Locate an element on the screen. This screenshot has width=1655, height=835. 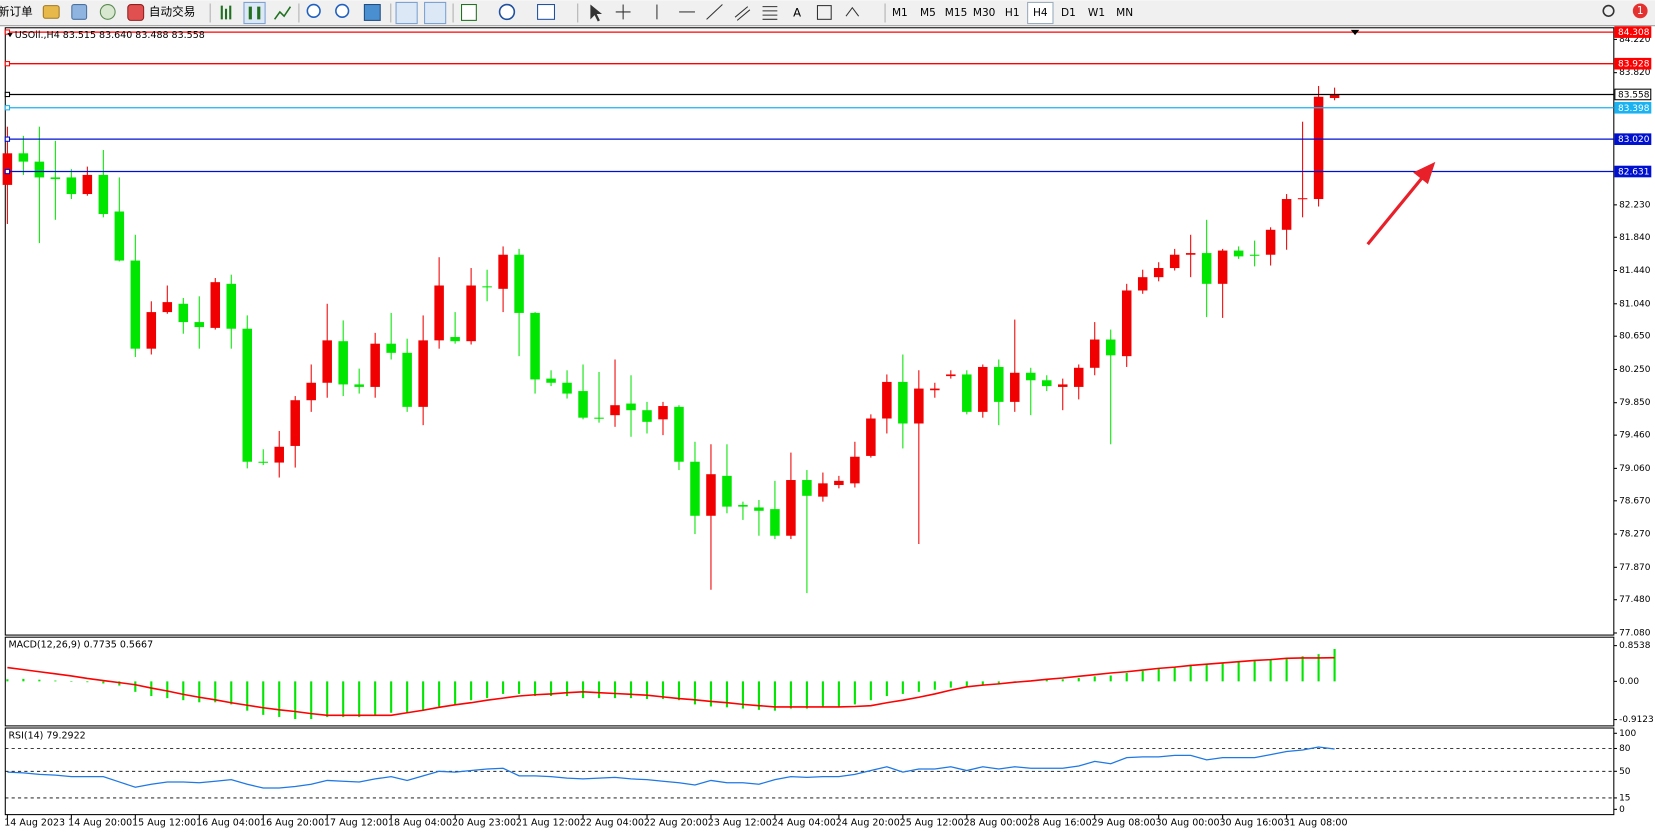
folder-icon is located at coordinates (51, 12).